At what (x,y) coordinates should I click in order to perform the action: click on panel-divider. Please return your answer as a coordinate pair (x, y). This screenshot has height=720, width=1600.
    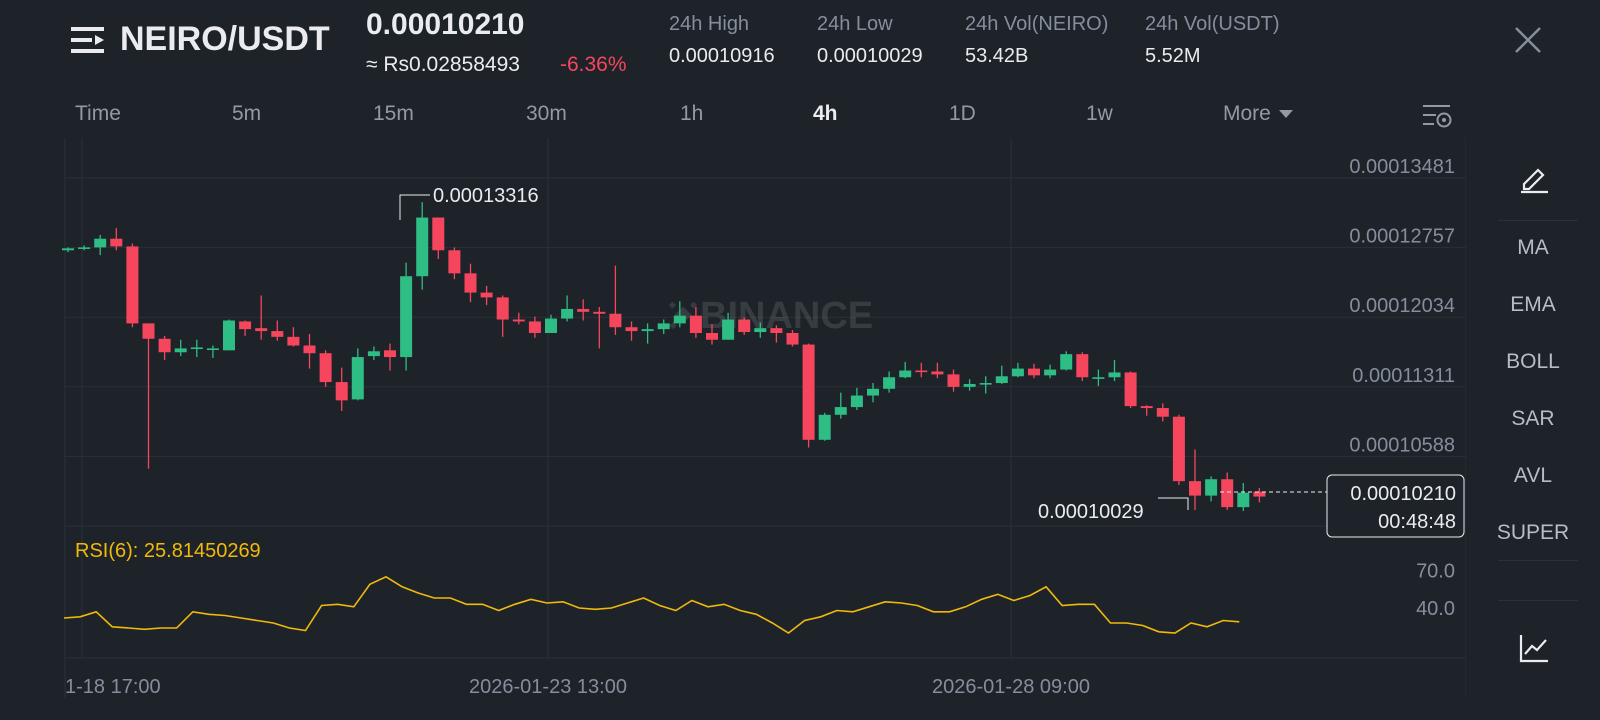
    Looking at the image, I should click on (1538, 600).